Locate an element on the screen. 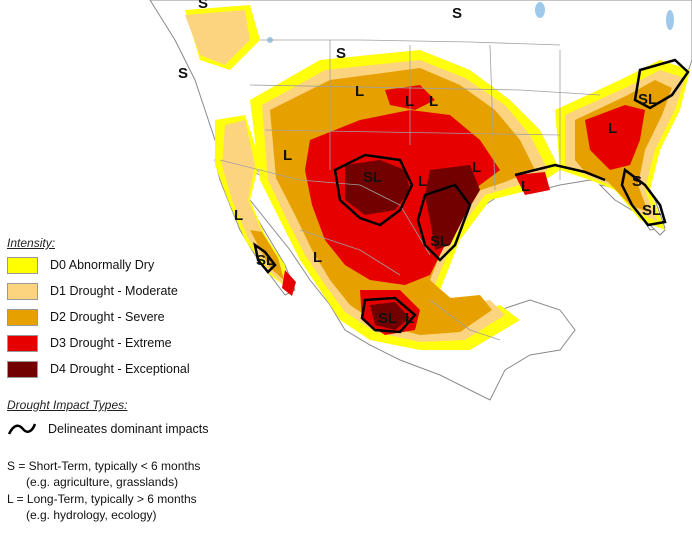 Image resolution: width=692 pixels, height=538 pixels. legend-title: Intensity: is located at coordinates (31, 243).